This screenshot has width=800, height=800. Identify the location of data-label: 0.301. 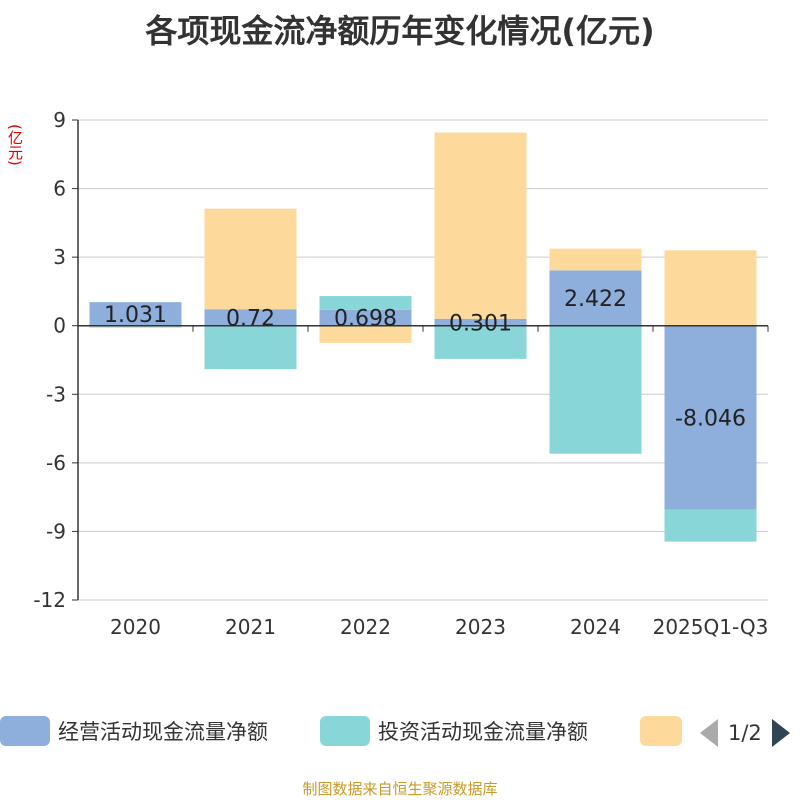
(480, 323).